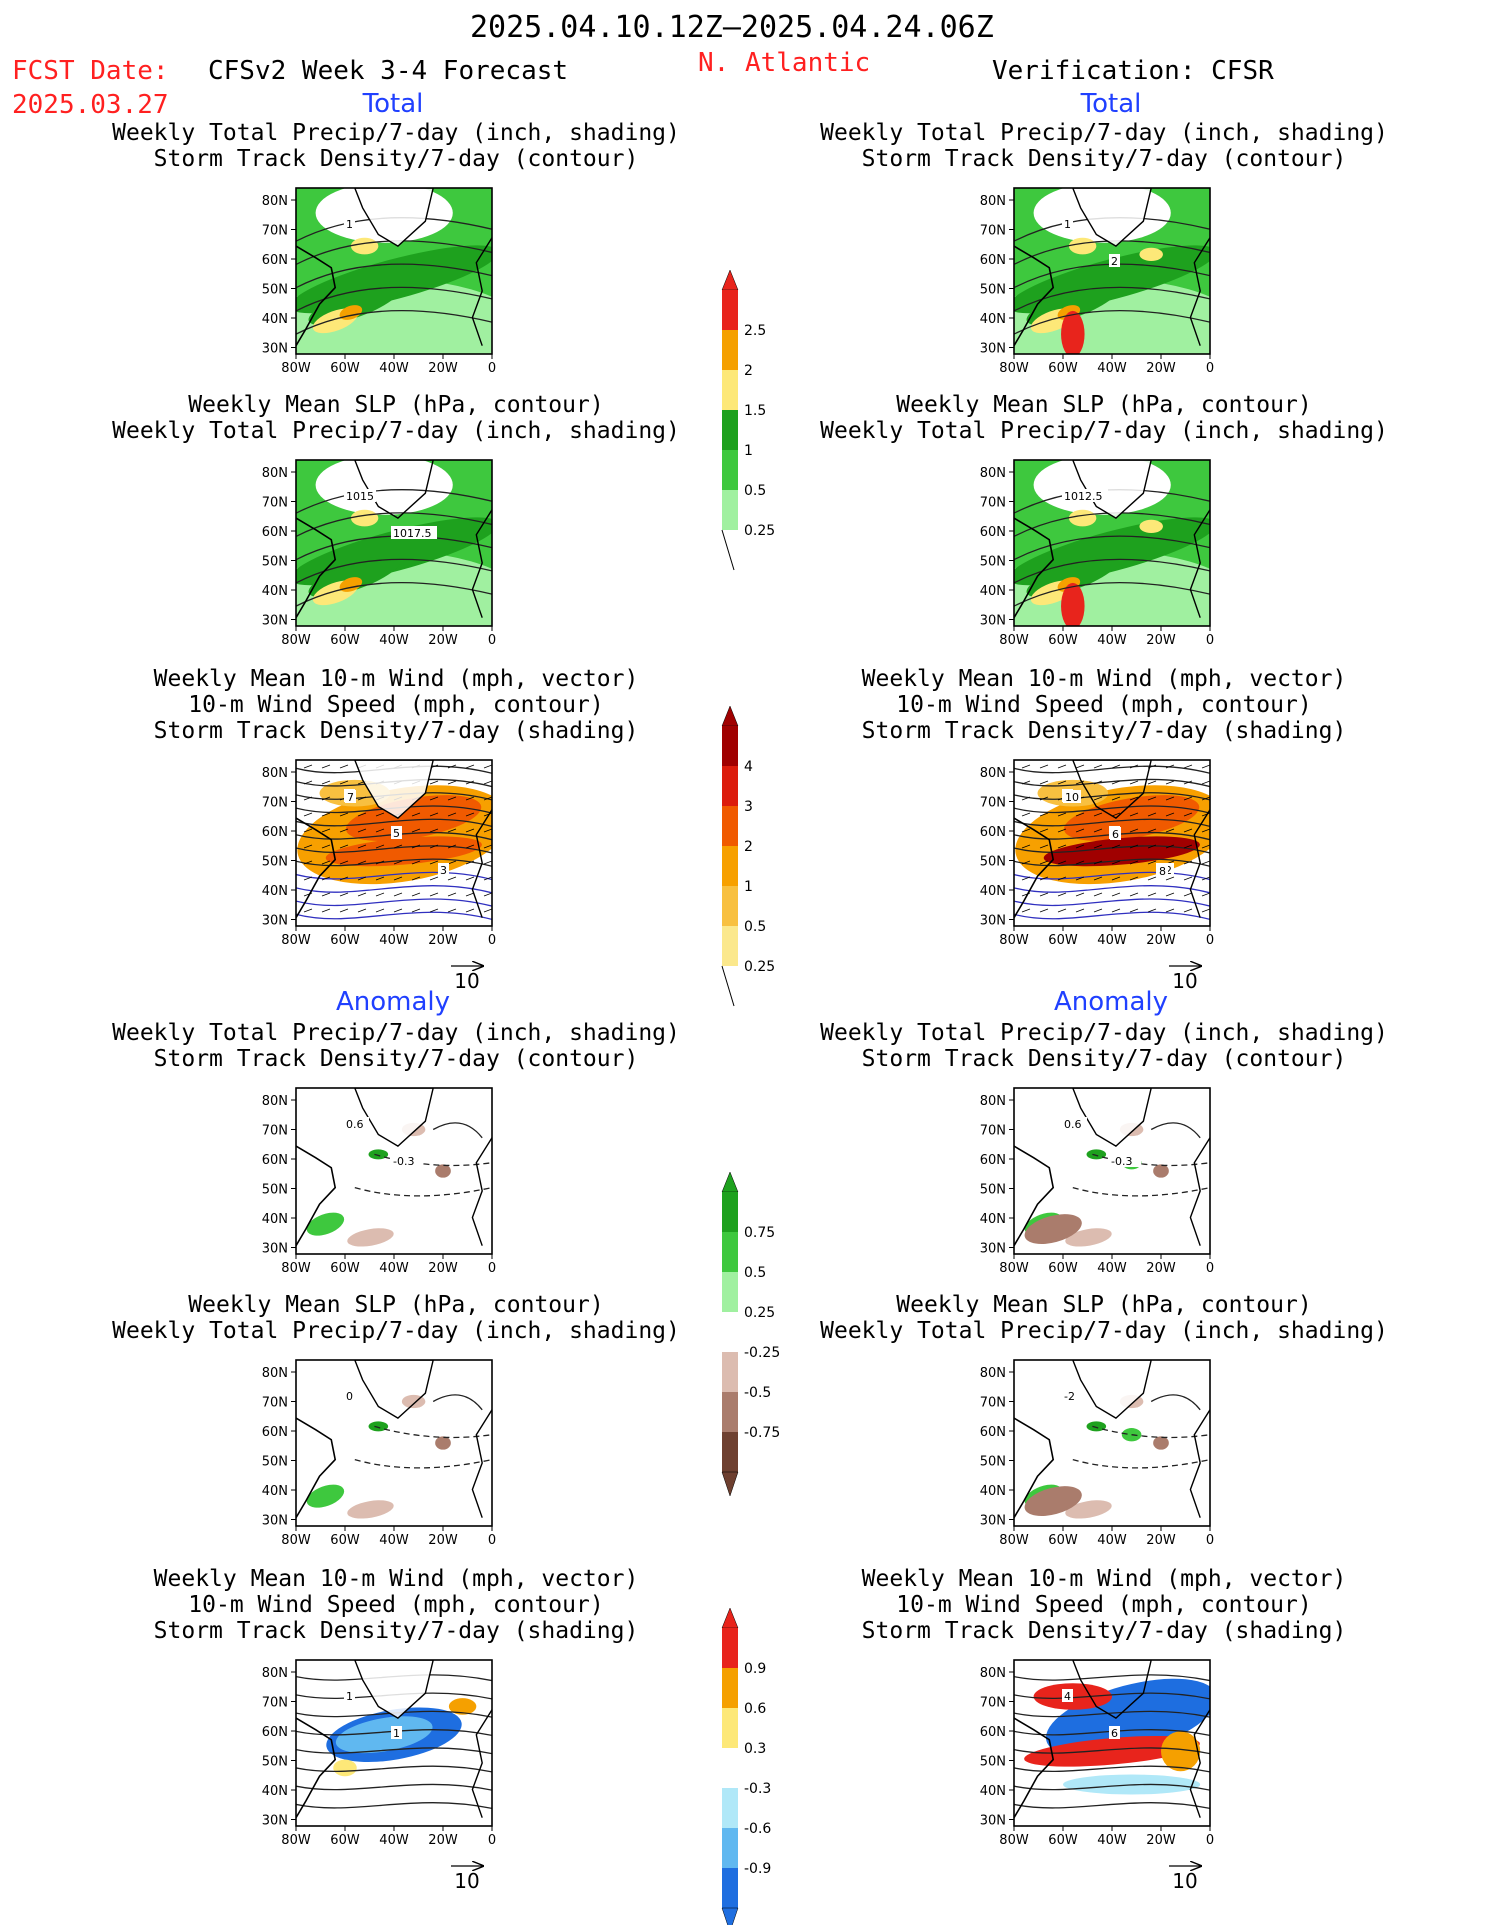  I want to click on contour-label: 3, so click(443, 870).